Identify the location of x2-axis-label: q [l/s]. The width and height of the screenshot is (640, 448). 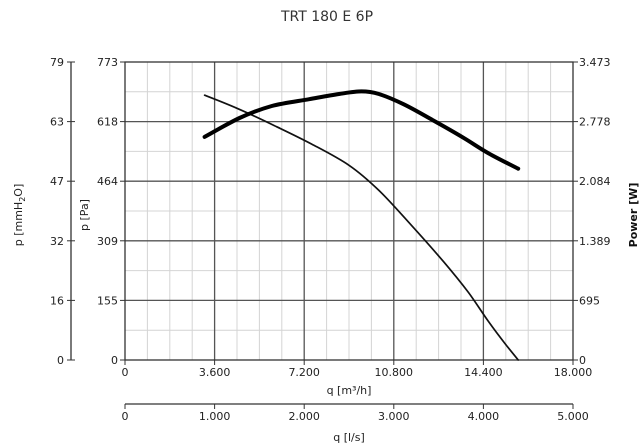
(349, 437).